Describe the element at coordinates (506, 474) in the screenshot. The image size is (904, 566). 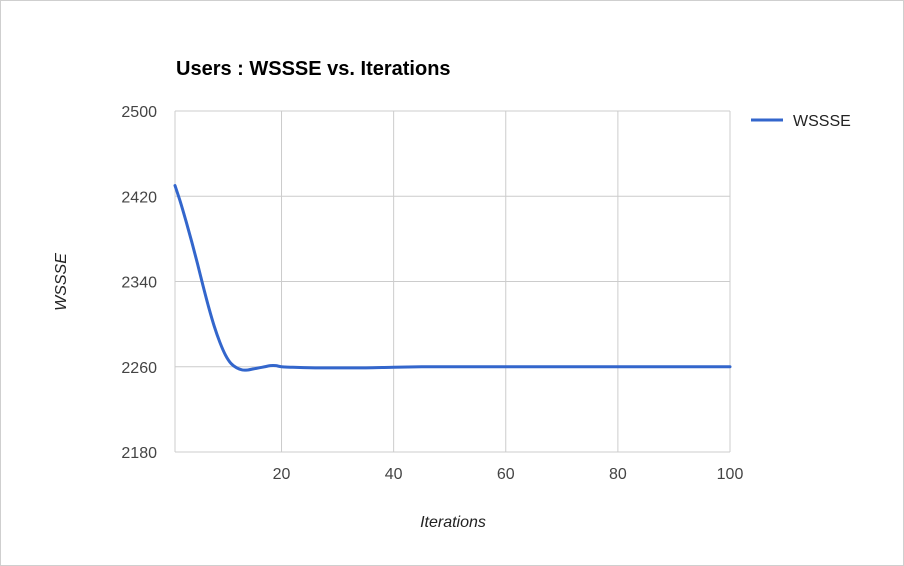
I see `x-tick-label: 60` at that location.